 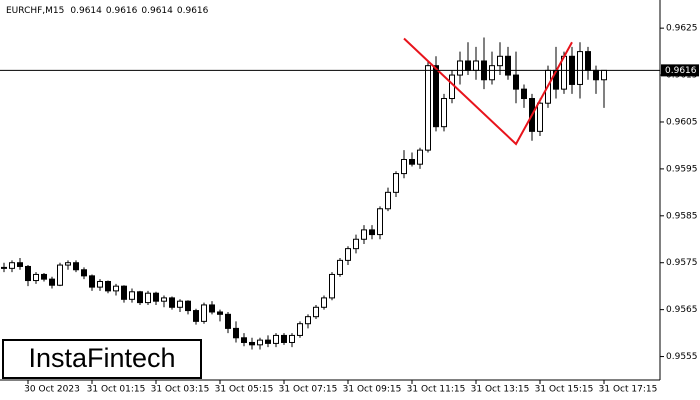 What do you see at coordinates (682, 357) in the screenshot?
I see `y-tick-label: 0.9555` at bounding box center [682, 357].